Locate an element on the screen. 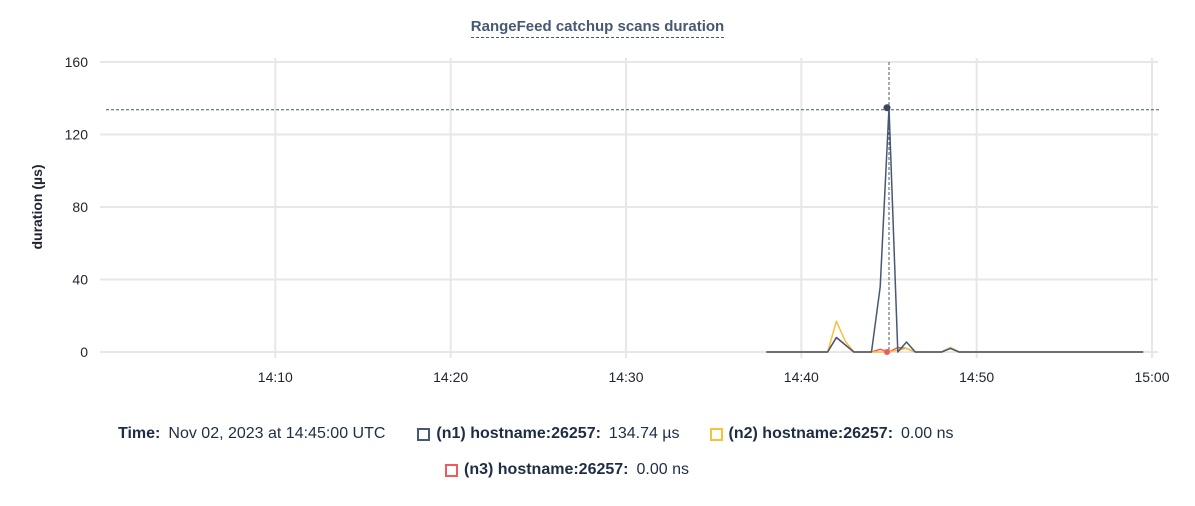  hover-point-n3 is located at coordinates (887, 352).